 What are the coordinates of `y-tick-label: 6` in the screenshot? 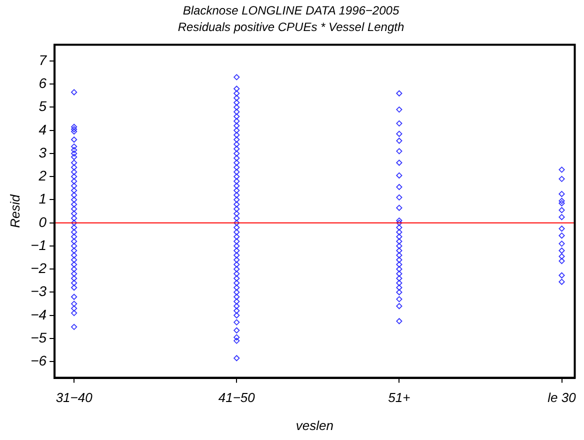 It's located at (42, 83).